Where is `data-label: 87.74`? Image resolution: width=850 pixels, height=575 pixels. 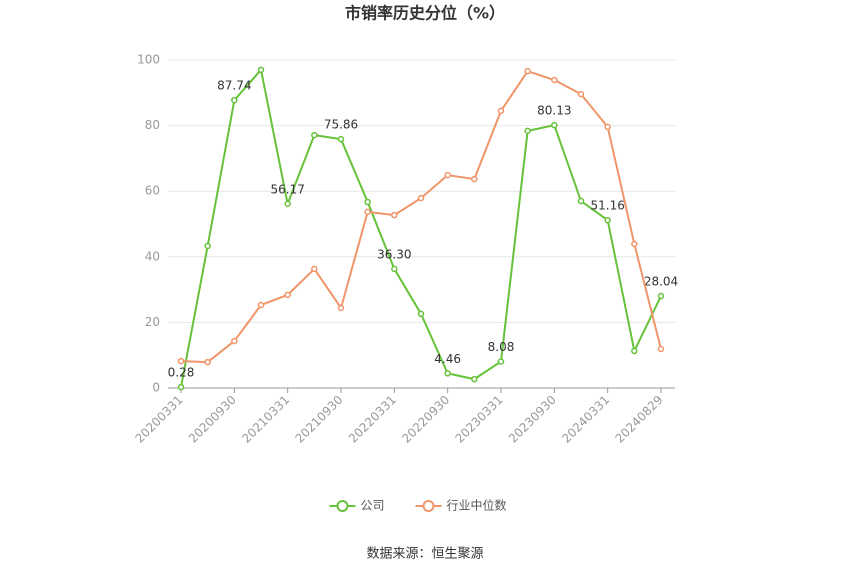 data-label: 87.74 is located at coordinates (234, 86).